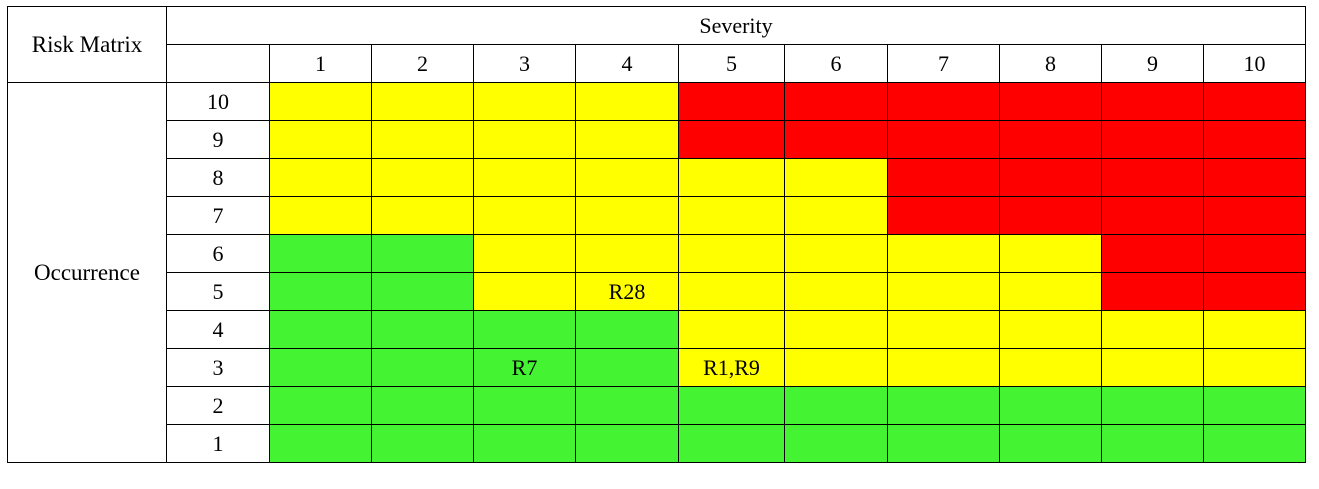  Describe the element at coordinates (731, 367) in the screenshot. I see `risk-cell: R1,R9` at that location.